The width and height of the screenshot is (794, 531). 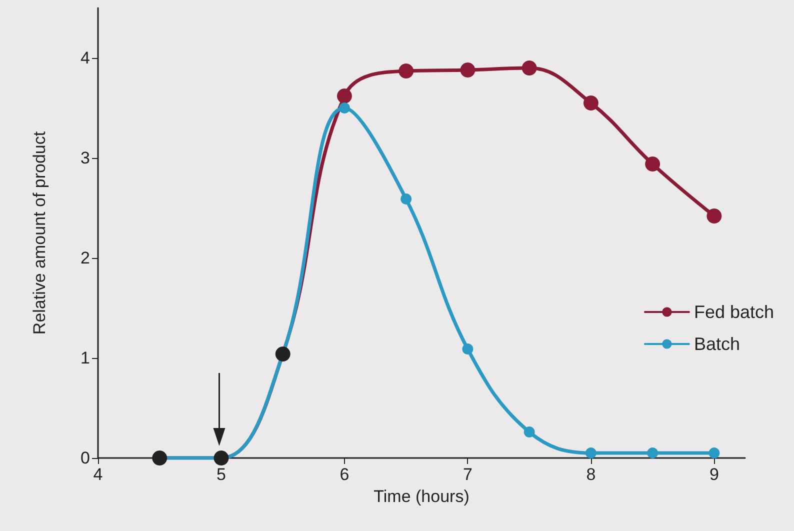 What do you see at coordinates (85, 158) in the screenshot?
I see `y-tick-label: 3` at bounding box center [85, 158].